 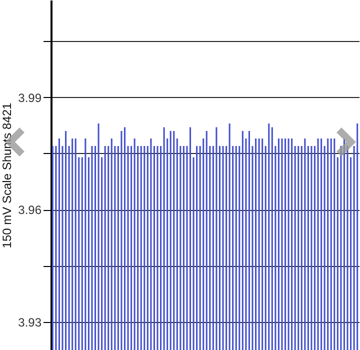 What do you see at coordinates (30, 322) in the screenshot?
I see `y-tick-label: 3.93` at bounding box center [30, 322].